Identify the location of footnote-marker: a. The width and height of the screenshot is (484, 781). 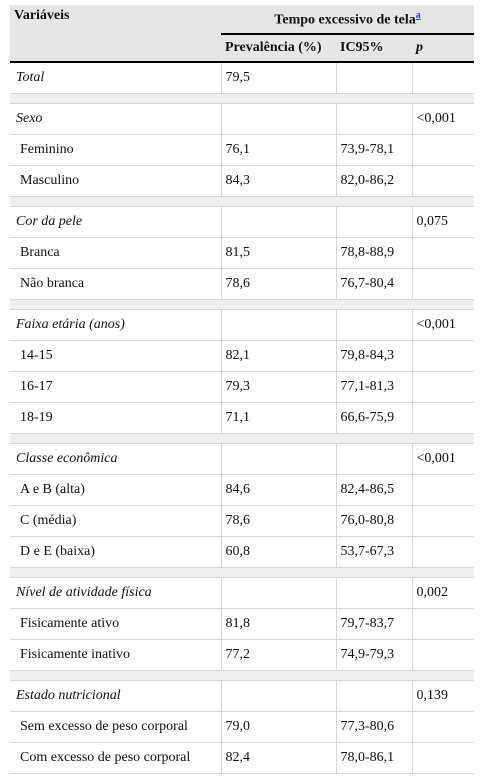
(418, 14).